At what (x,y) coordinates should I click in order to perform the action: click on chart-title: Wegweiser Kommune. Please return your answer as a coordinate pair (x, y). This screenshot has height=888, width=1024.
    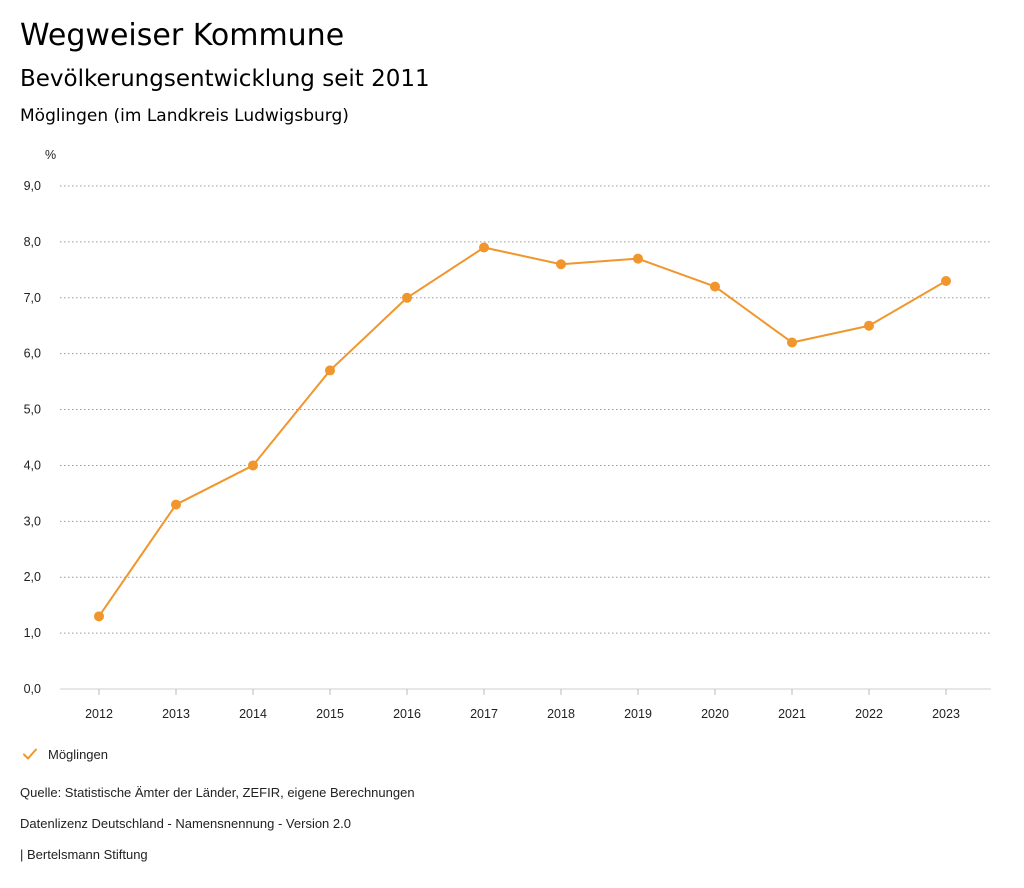
    Looking at the image, I should click on (182, 35).